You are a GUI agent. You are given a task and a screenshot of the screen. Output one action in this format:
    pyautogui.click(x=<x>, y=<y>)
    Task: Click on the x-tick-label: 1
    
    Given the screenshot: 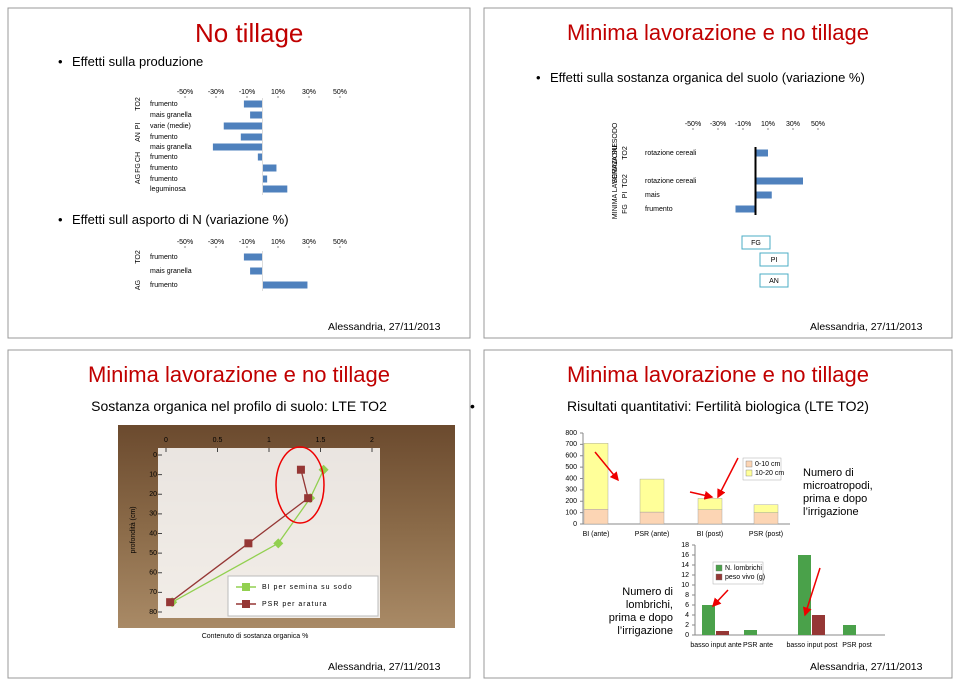 What is the action you would take?
    pyautogui.click(x=269, y=440)
    